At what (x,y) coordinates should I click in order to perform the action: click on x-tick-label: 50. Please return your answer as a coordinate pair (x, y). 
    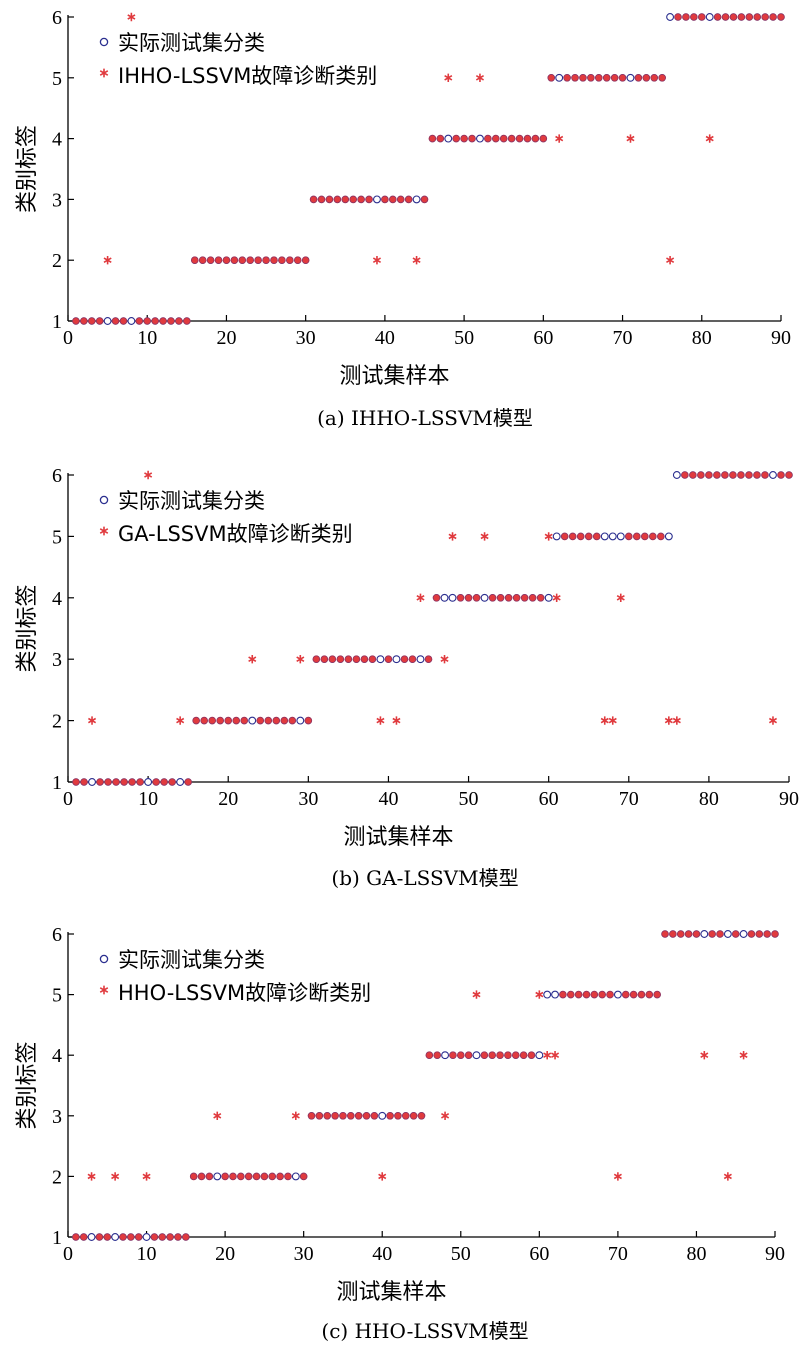
    Looking at the image, I should click on (469, 799).